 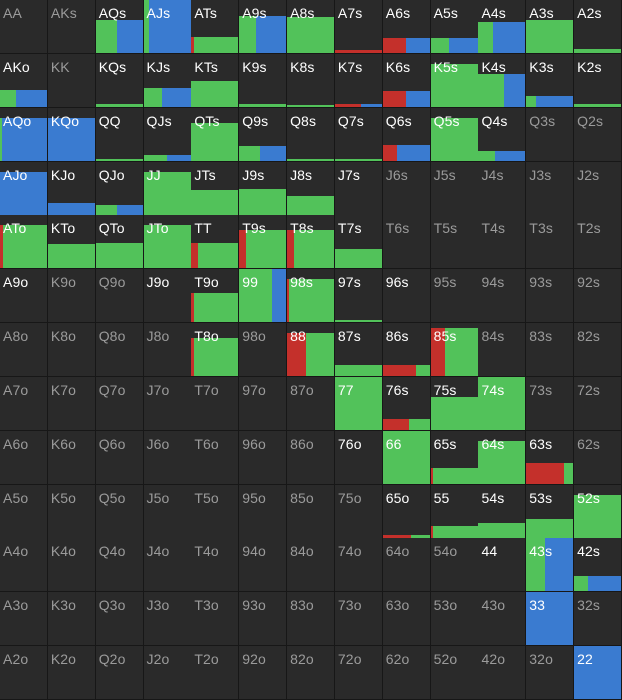 I want to click on hand-cell-ako: AKo, so click(x=24, y=80).